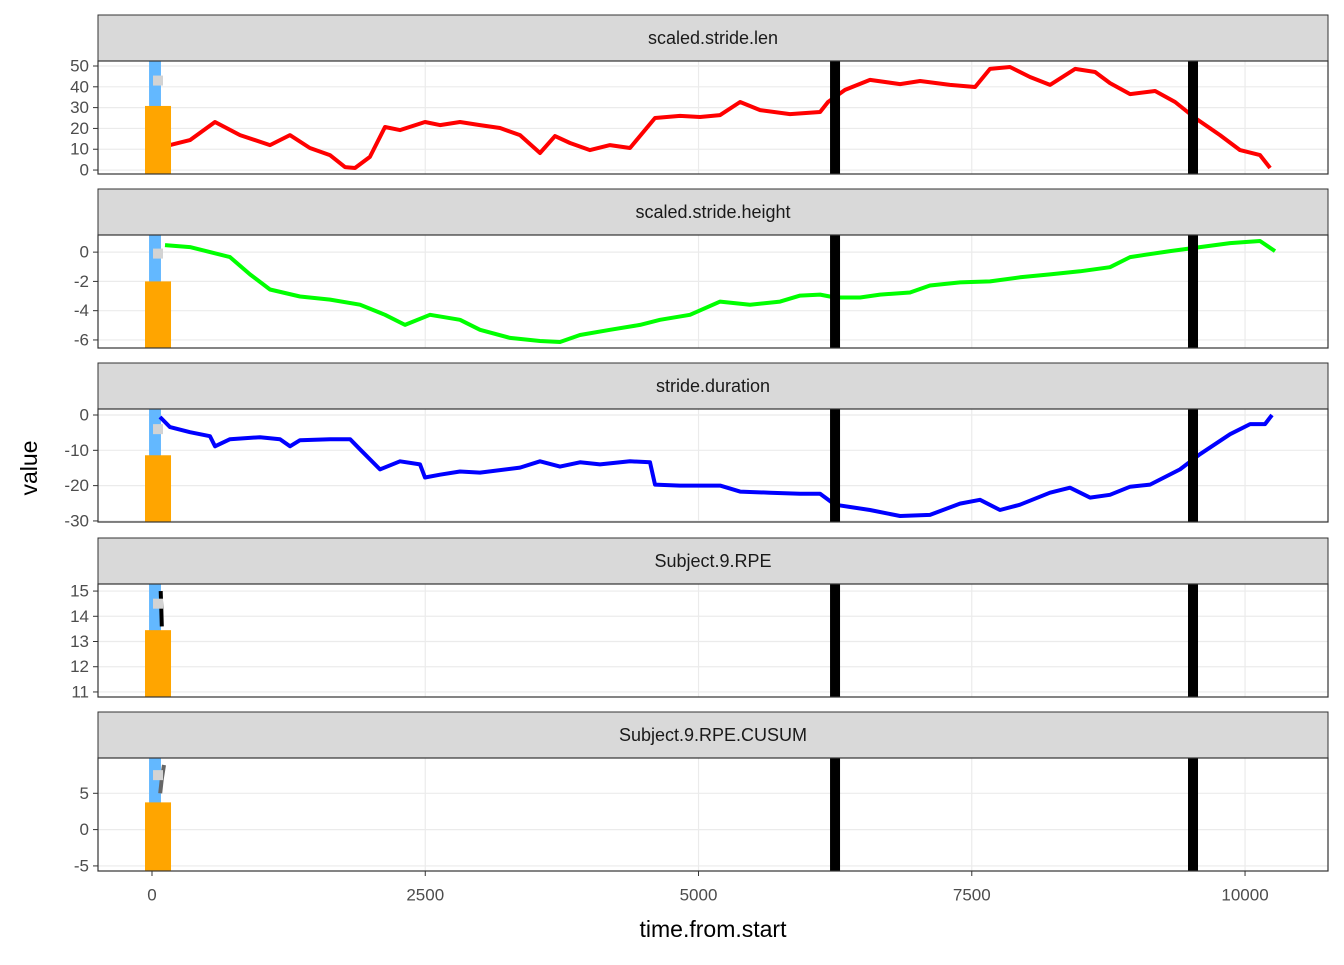 The width and height of the screenshot is (1344, 965). Describe the element at coordinates (714, 929) in the screenshot. I see `x-axis-title: time.from.start` at that location.